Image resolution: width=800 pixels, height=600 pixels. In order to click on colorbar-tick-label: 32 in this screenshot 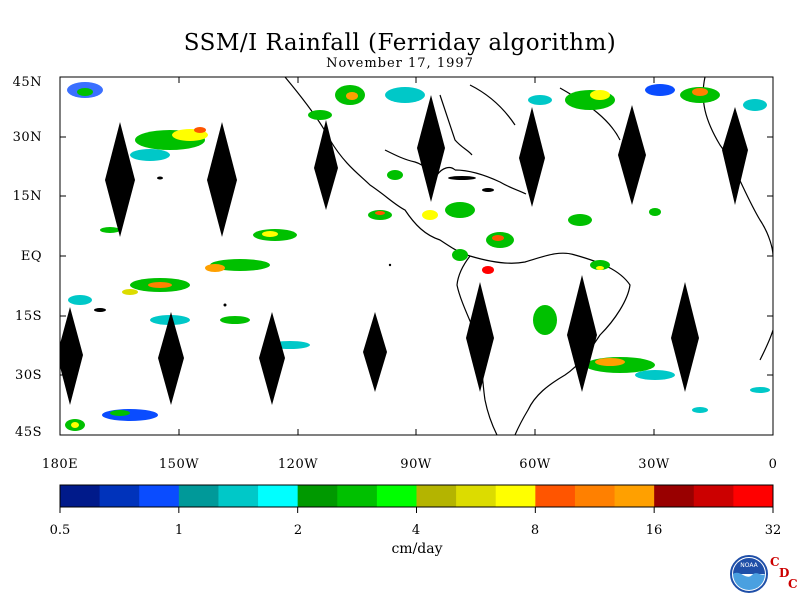, I will do `click(773, 530)`.